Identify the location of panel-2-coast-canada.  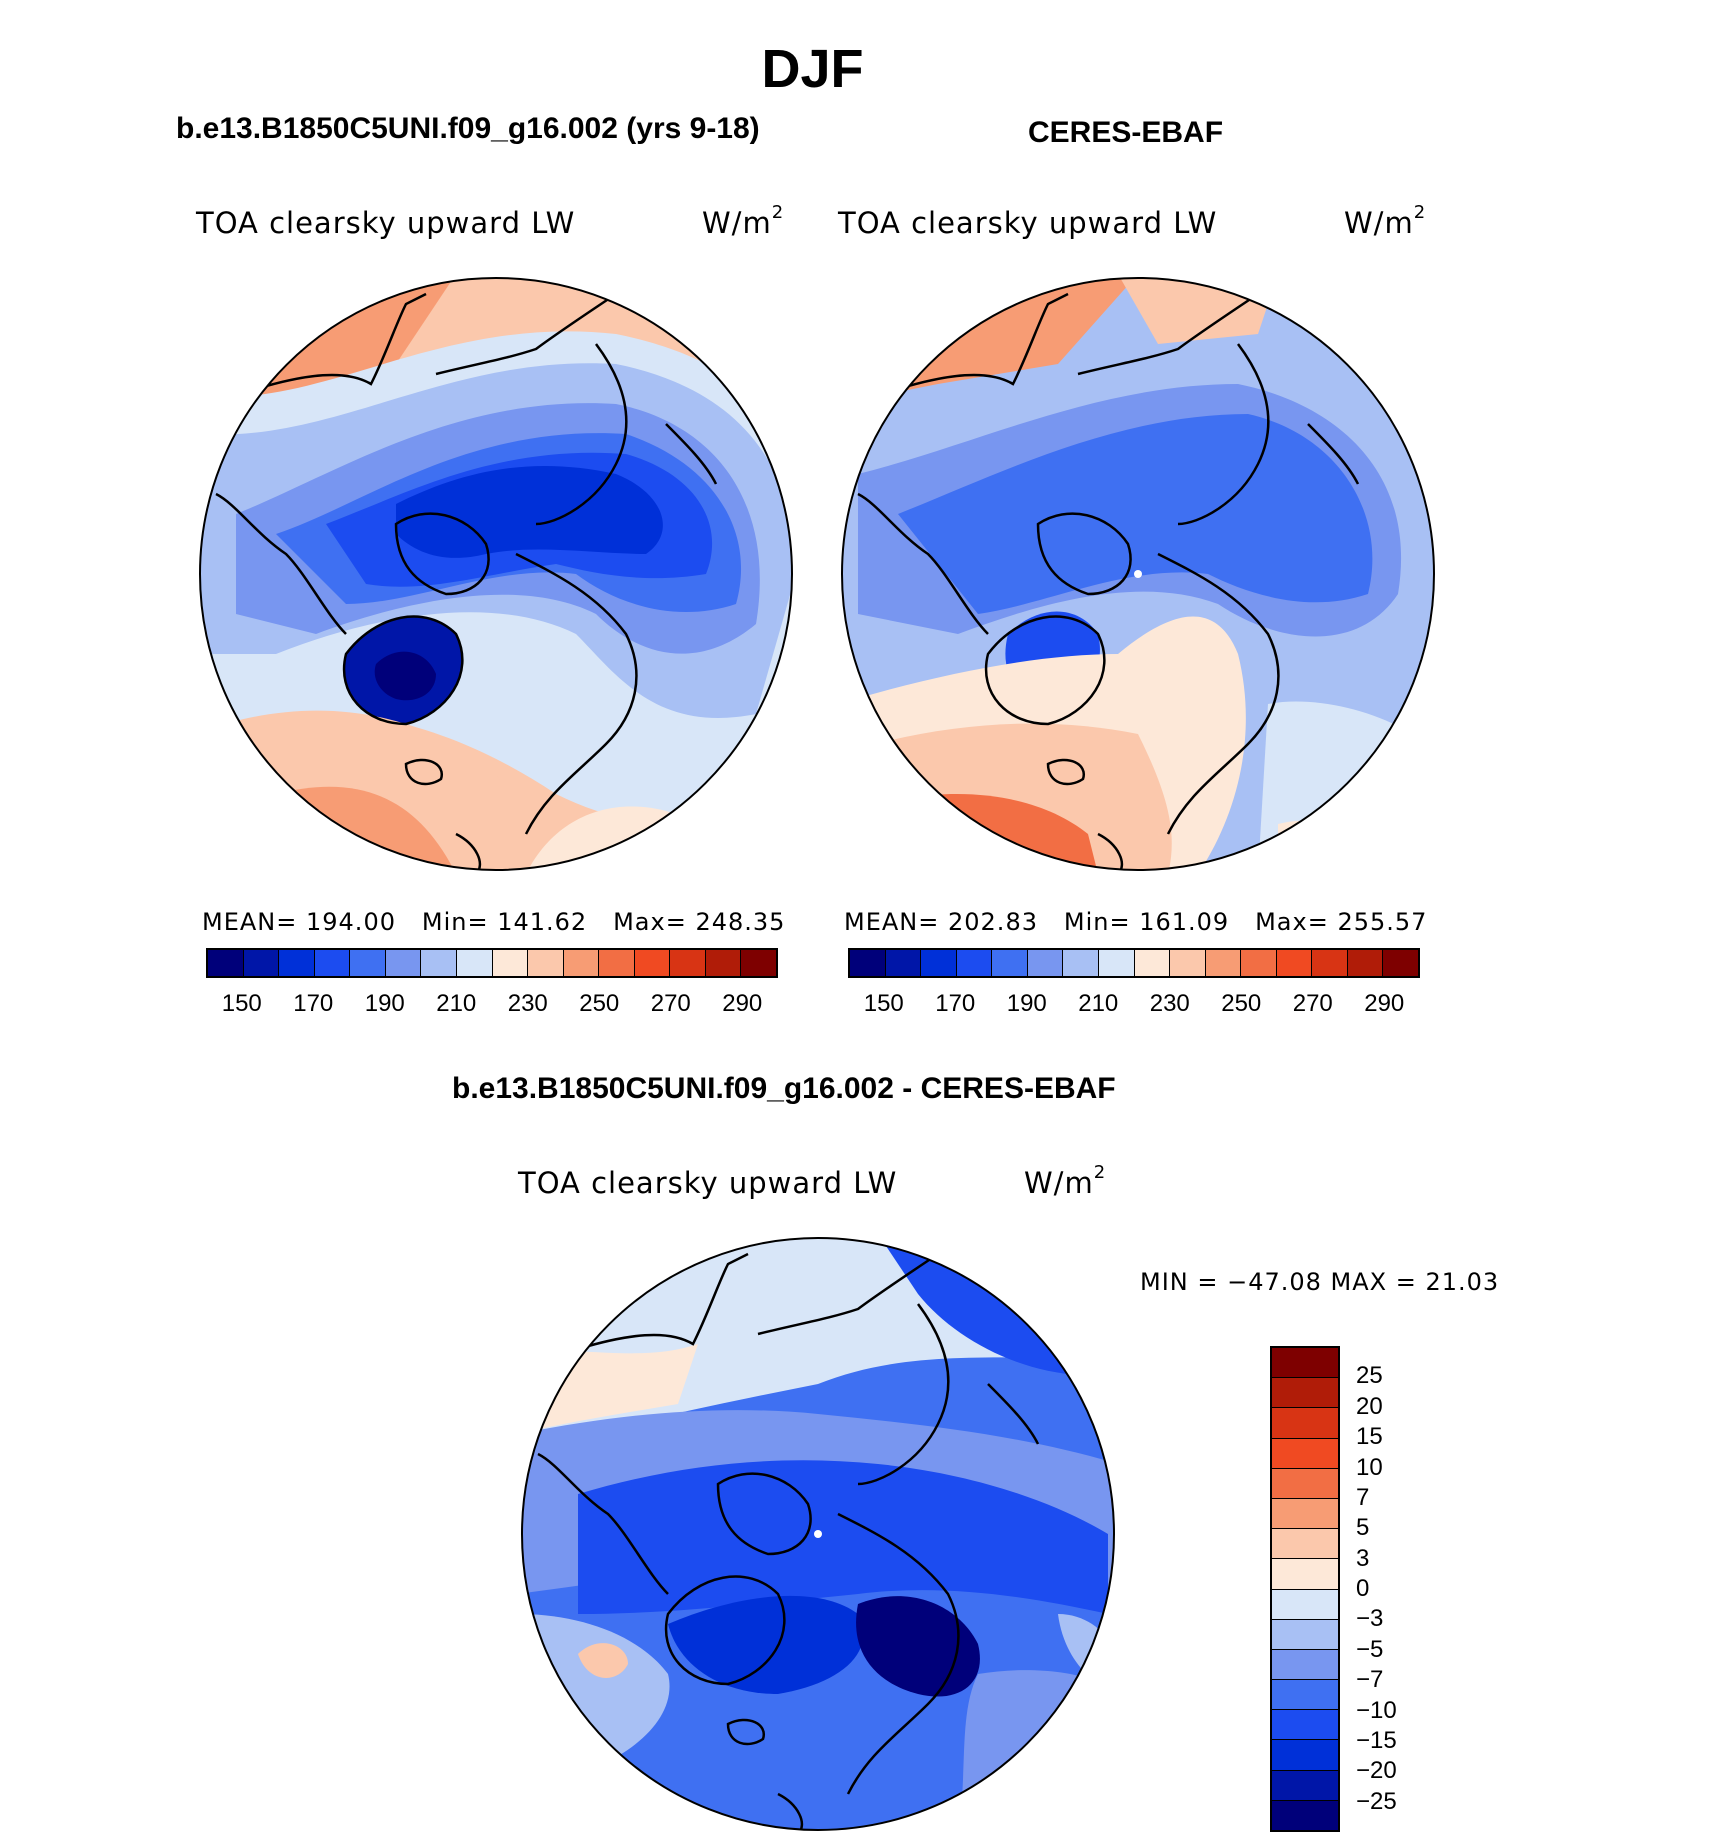
(1218, 693).